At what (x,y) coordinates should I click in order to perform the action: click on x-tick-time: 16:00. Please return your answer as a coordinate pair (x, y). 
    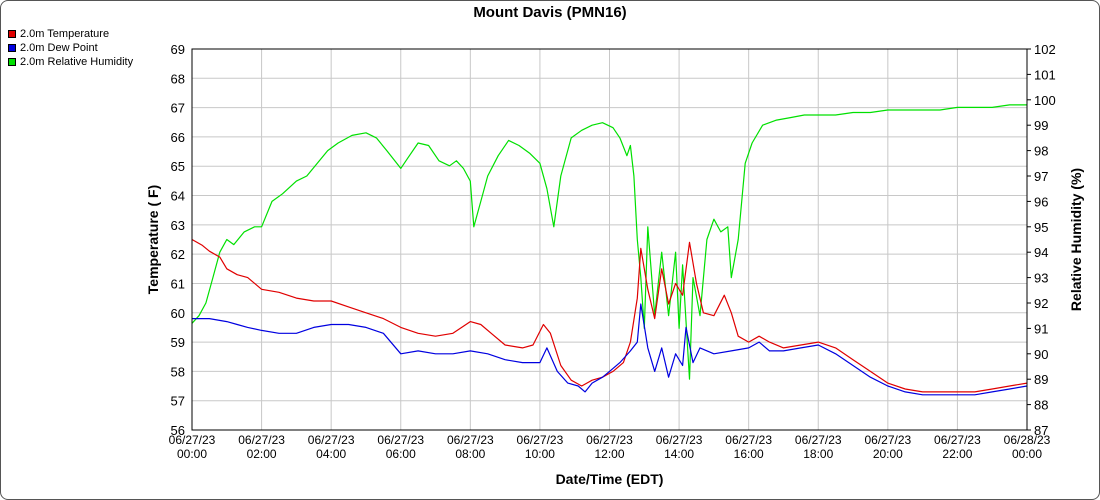
    Looking at the image, I should click on (749, 454).